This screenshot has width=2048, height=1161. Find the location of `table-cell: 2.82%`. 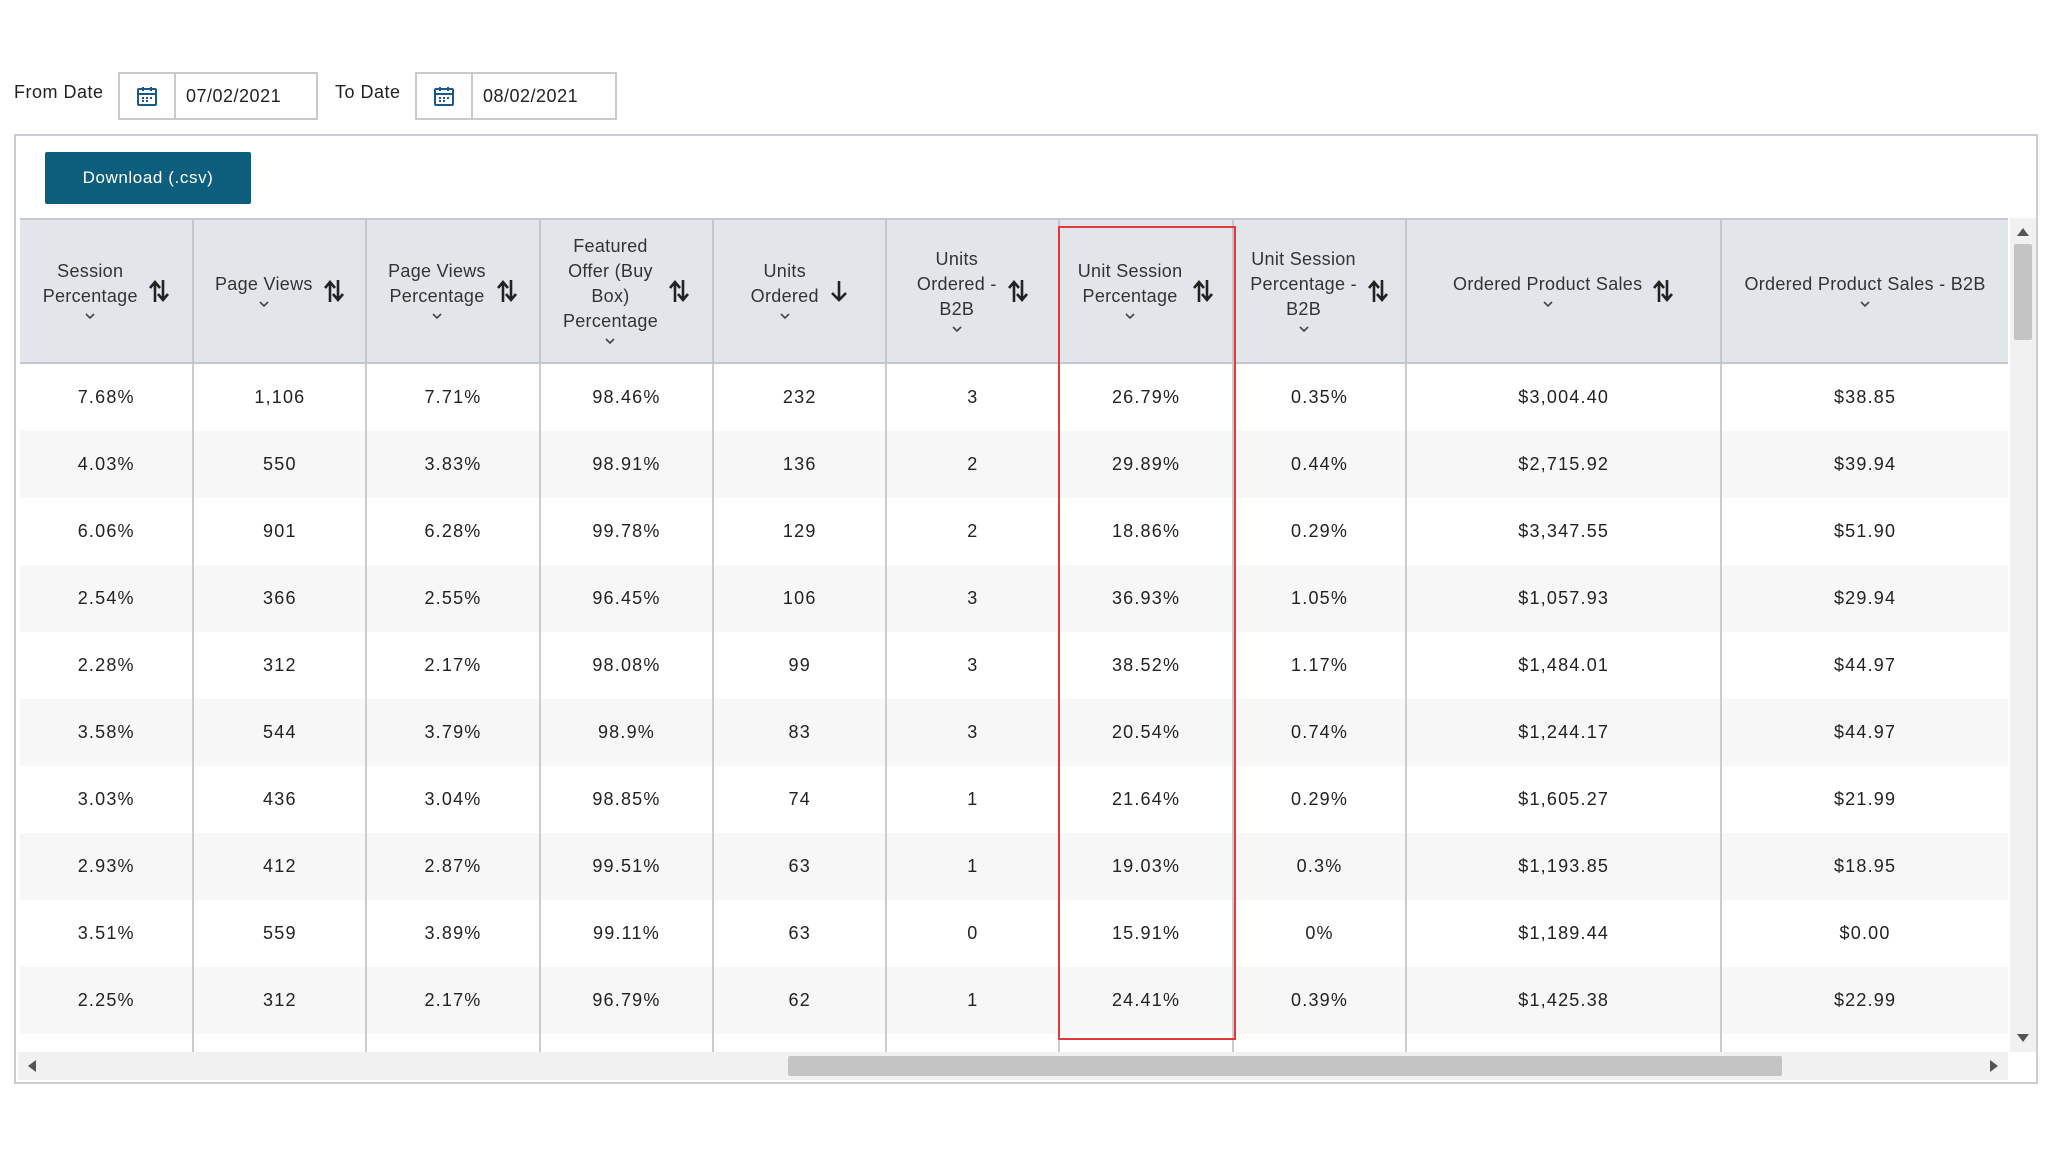

table-cell: 2.82% is located at coordinates (107, 1043).